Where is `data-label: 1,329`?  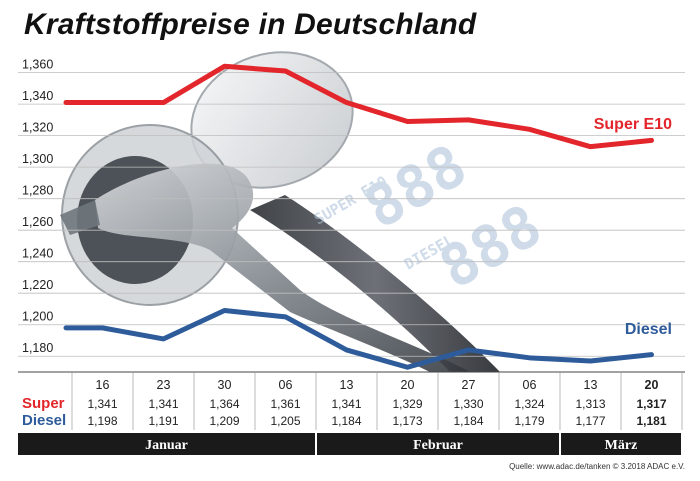
data-label: 1,329 is located at coordinates (407, 404).